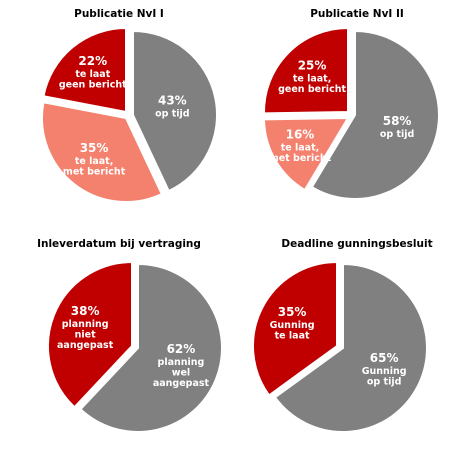  I want to click on pie-slice-label: 58% op tijd, so click(397, 127).